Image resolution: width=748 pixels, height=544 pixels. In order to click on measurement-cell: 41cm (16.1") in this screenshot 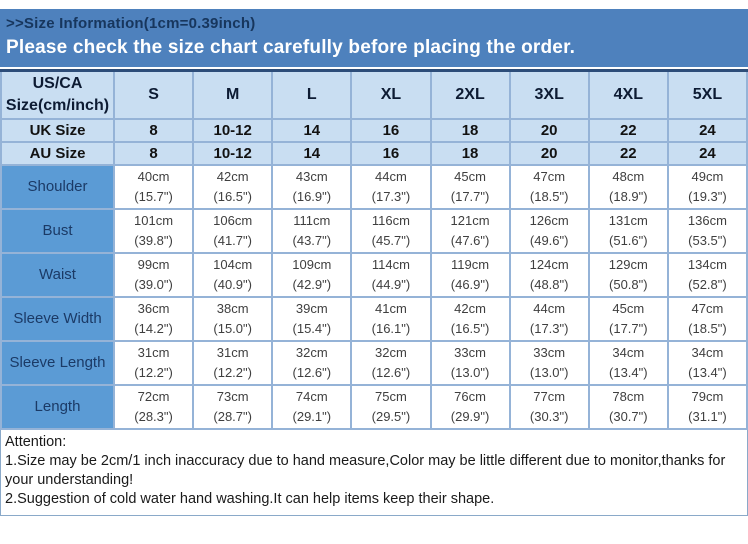, I will do `click(391, 318)`.